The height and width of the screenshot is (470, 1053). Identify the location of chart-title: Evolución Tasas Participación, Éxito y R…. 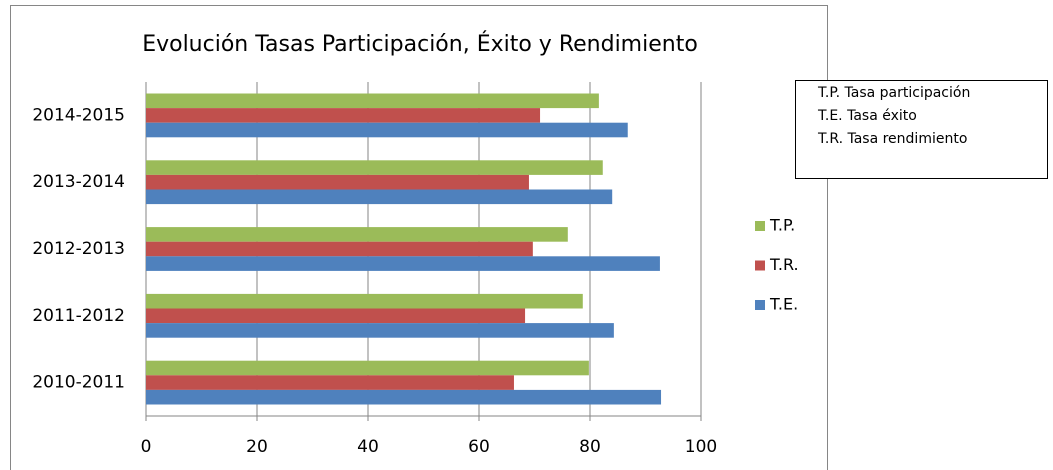
(420, 44).